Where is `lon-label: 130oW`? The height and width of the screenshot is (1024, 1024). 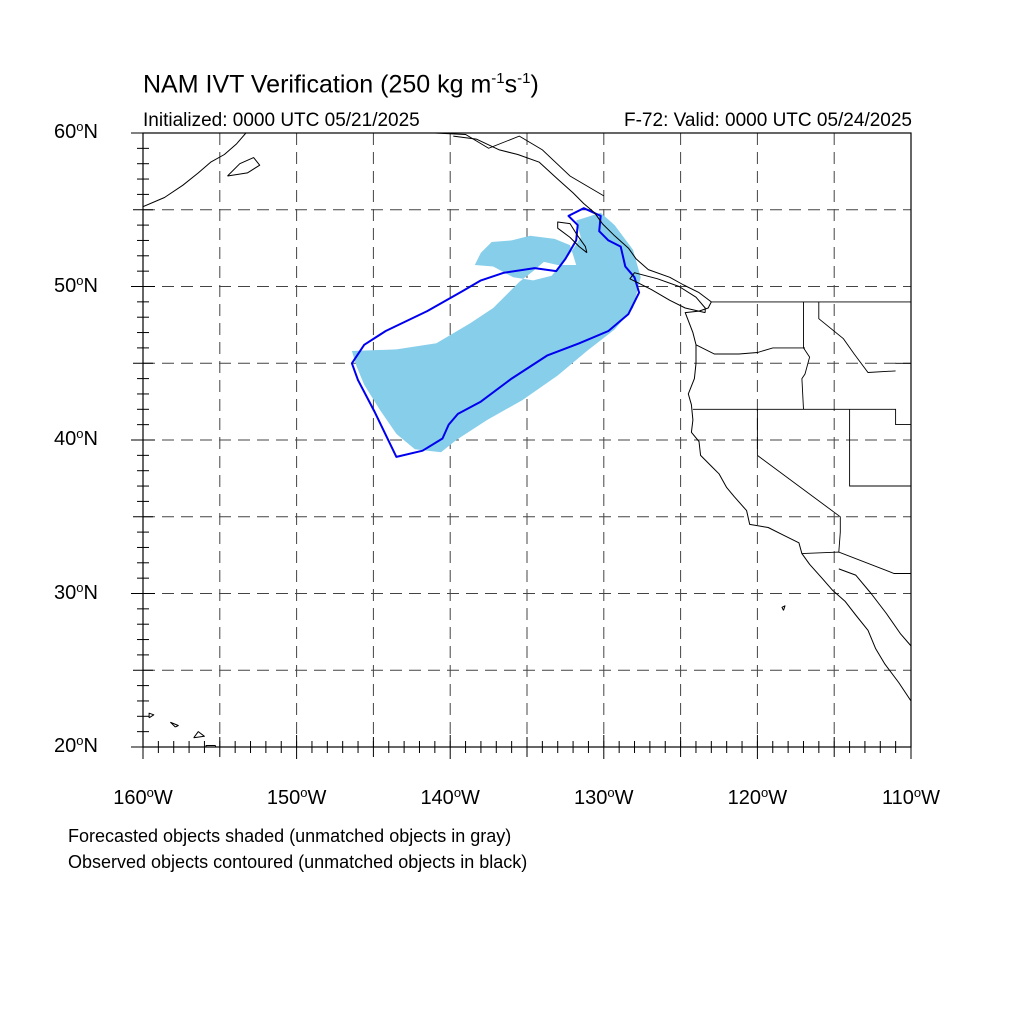 lon-label: 130oW is located at coordinates (604, 797).